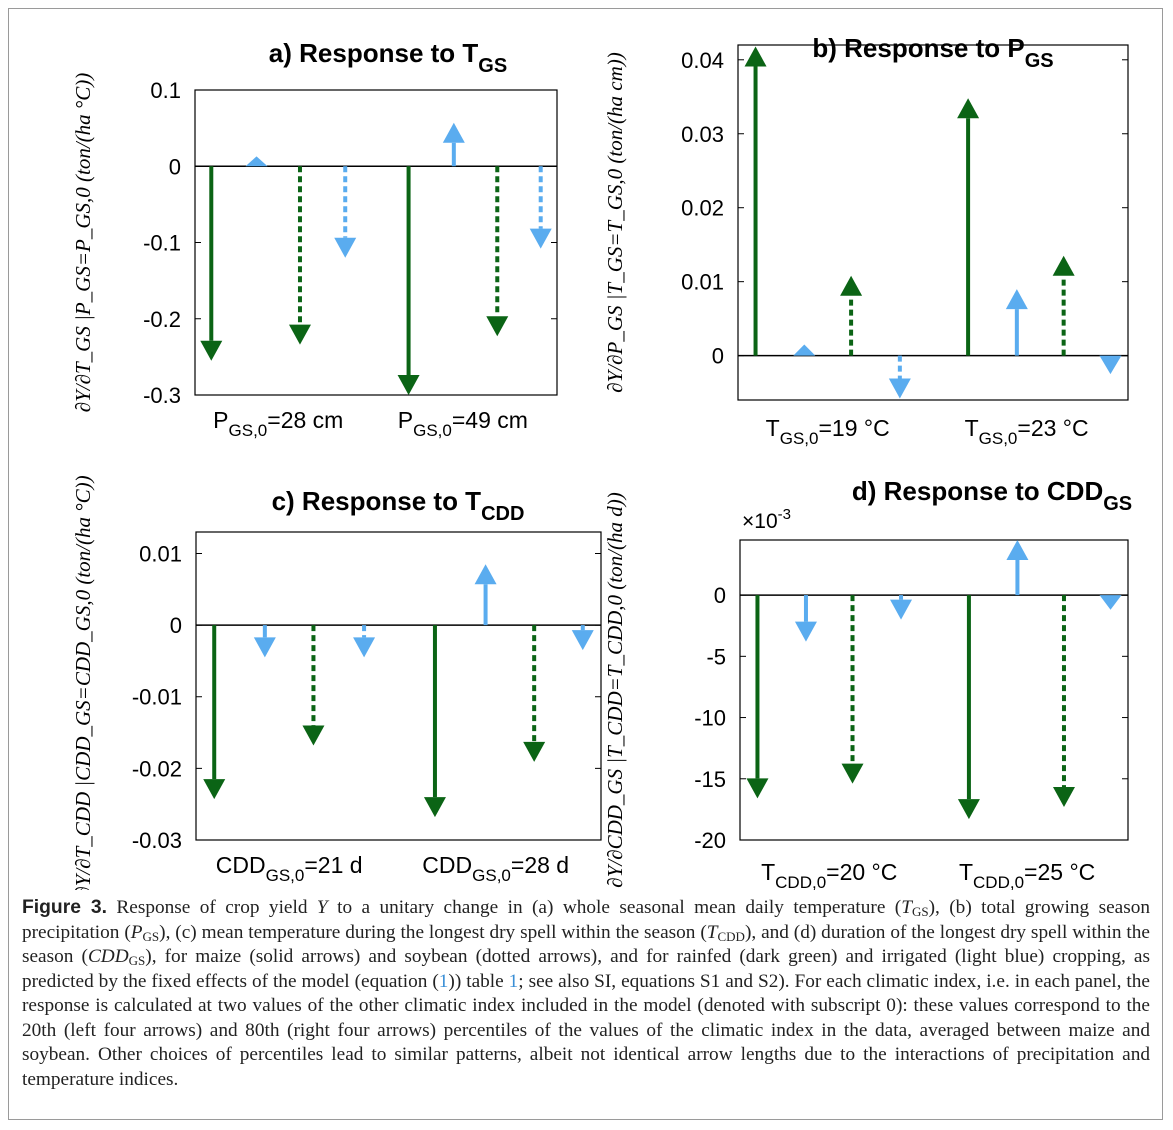  I want to click on group-label: TGS,0=19 °C, so click(828, 431).